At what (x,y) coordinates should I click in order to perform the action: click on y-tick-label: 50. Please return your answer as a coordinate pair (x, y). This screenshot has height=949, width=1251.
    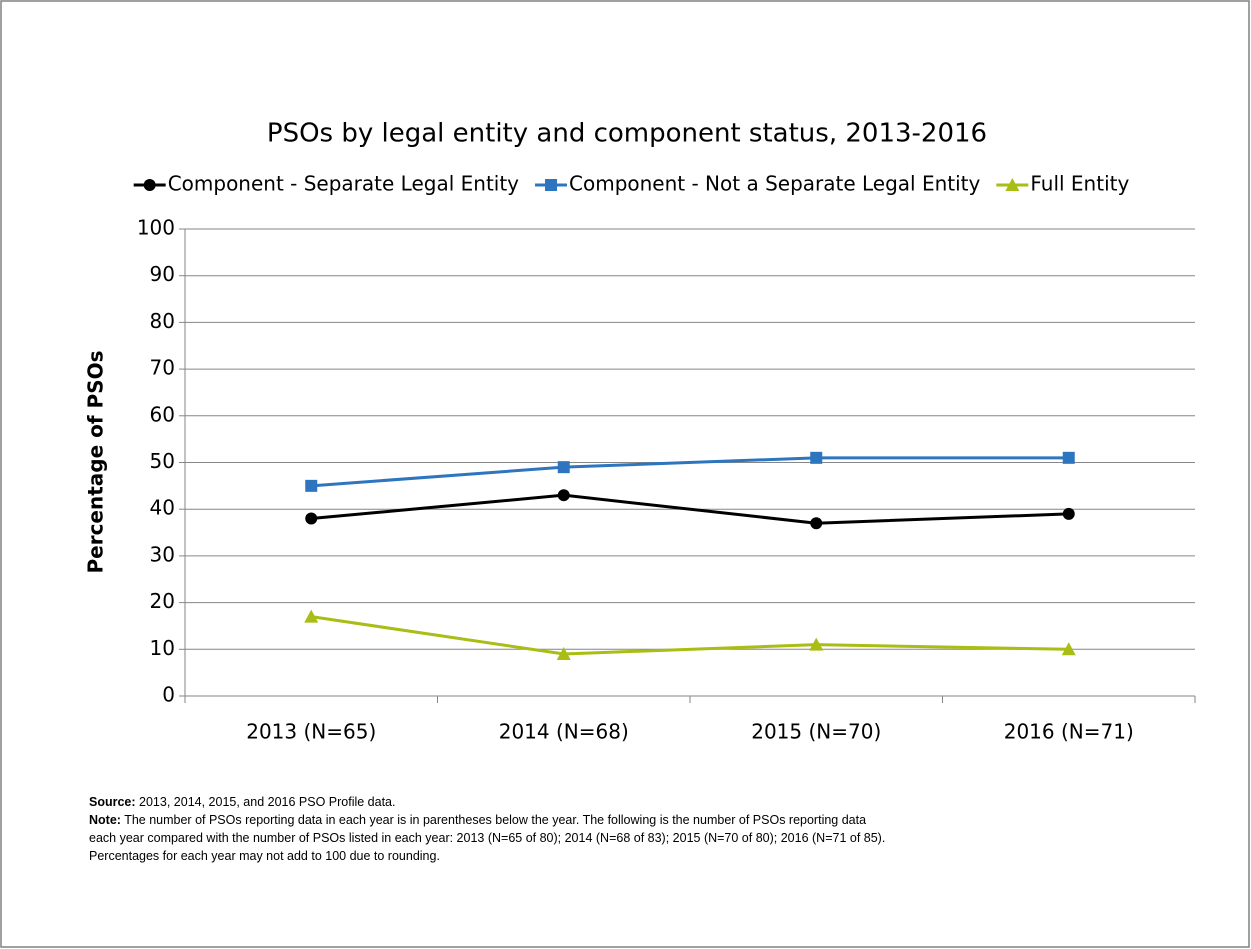
    Looking at the image, I should click on (162, 461).